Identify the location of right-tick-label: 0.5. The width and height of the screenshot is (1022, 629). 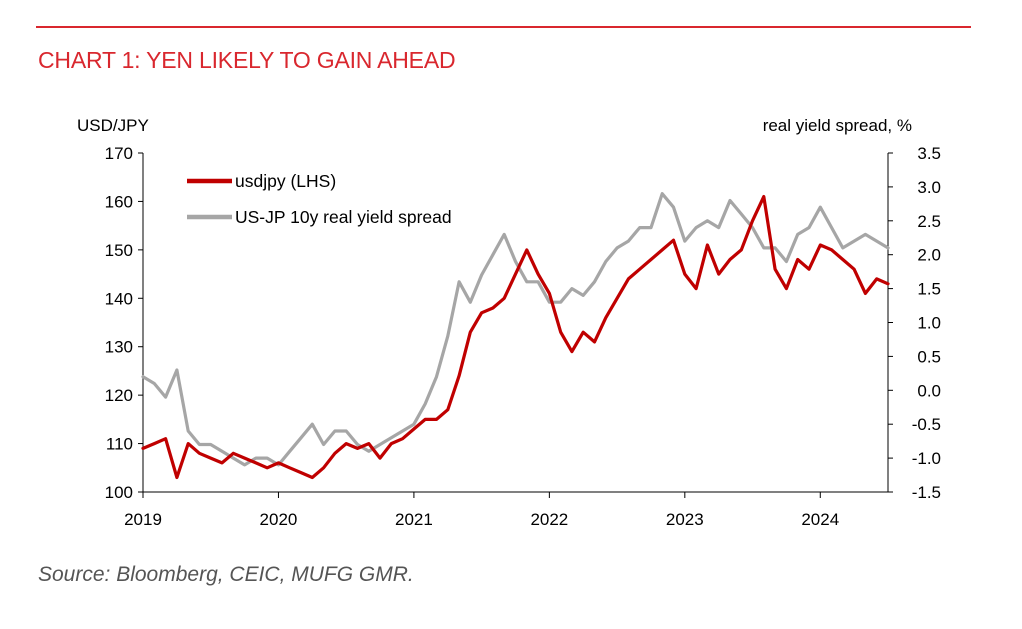
(929, 356).